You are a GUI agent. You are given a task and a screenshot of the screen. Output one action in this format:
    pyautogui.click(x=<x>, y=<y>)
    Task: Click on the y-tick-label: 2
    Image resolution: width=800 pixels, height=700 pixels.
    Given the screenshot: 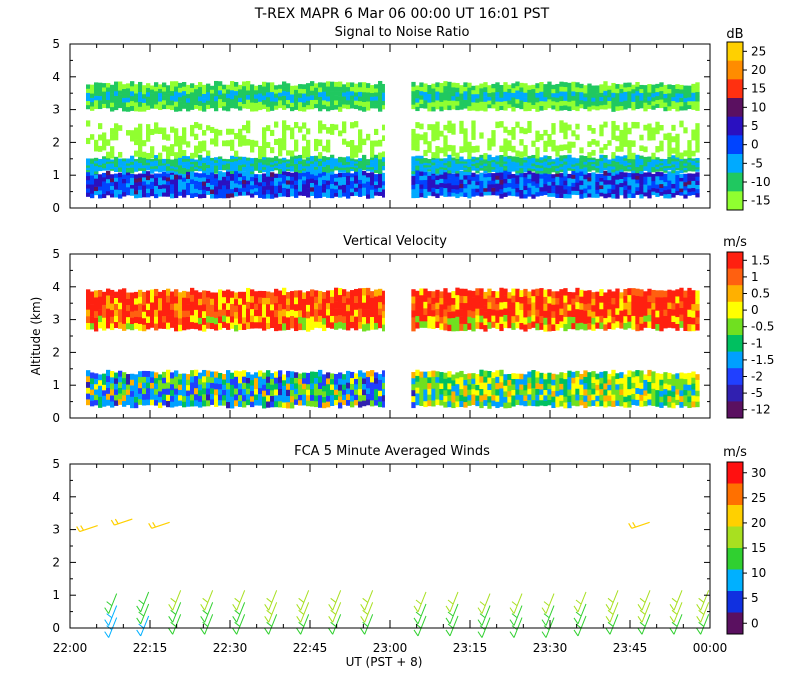 What is the action you would take?
    pyautogui.click(x=56, y=142)
    